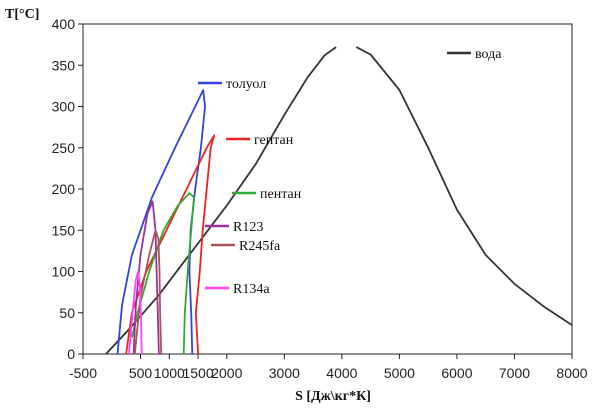 The image size is (599, 413). Describe the element at coordinates (284, 373) in the screenshot. I see `x-tick-label: 3000` at that location.